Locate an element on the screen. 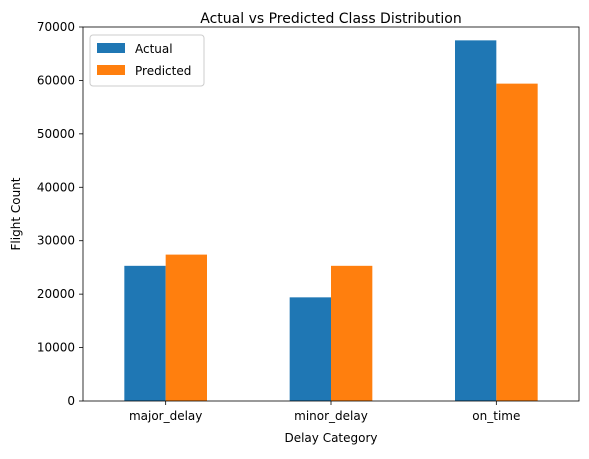 Image resolution: width=589 pixels, height=459 pixels. bar-actual-major_delay is located at coordinates (145, 333).